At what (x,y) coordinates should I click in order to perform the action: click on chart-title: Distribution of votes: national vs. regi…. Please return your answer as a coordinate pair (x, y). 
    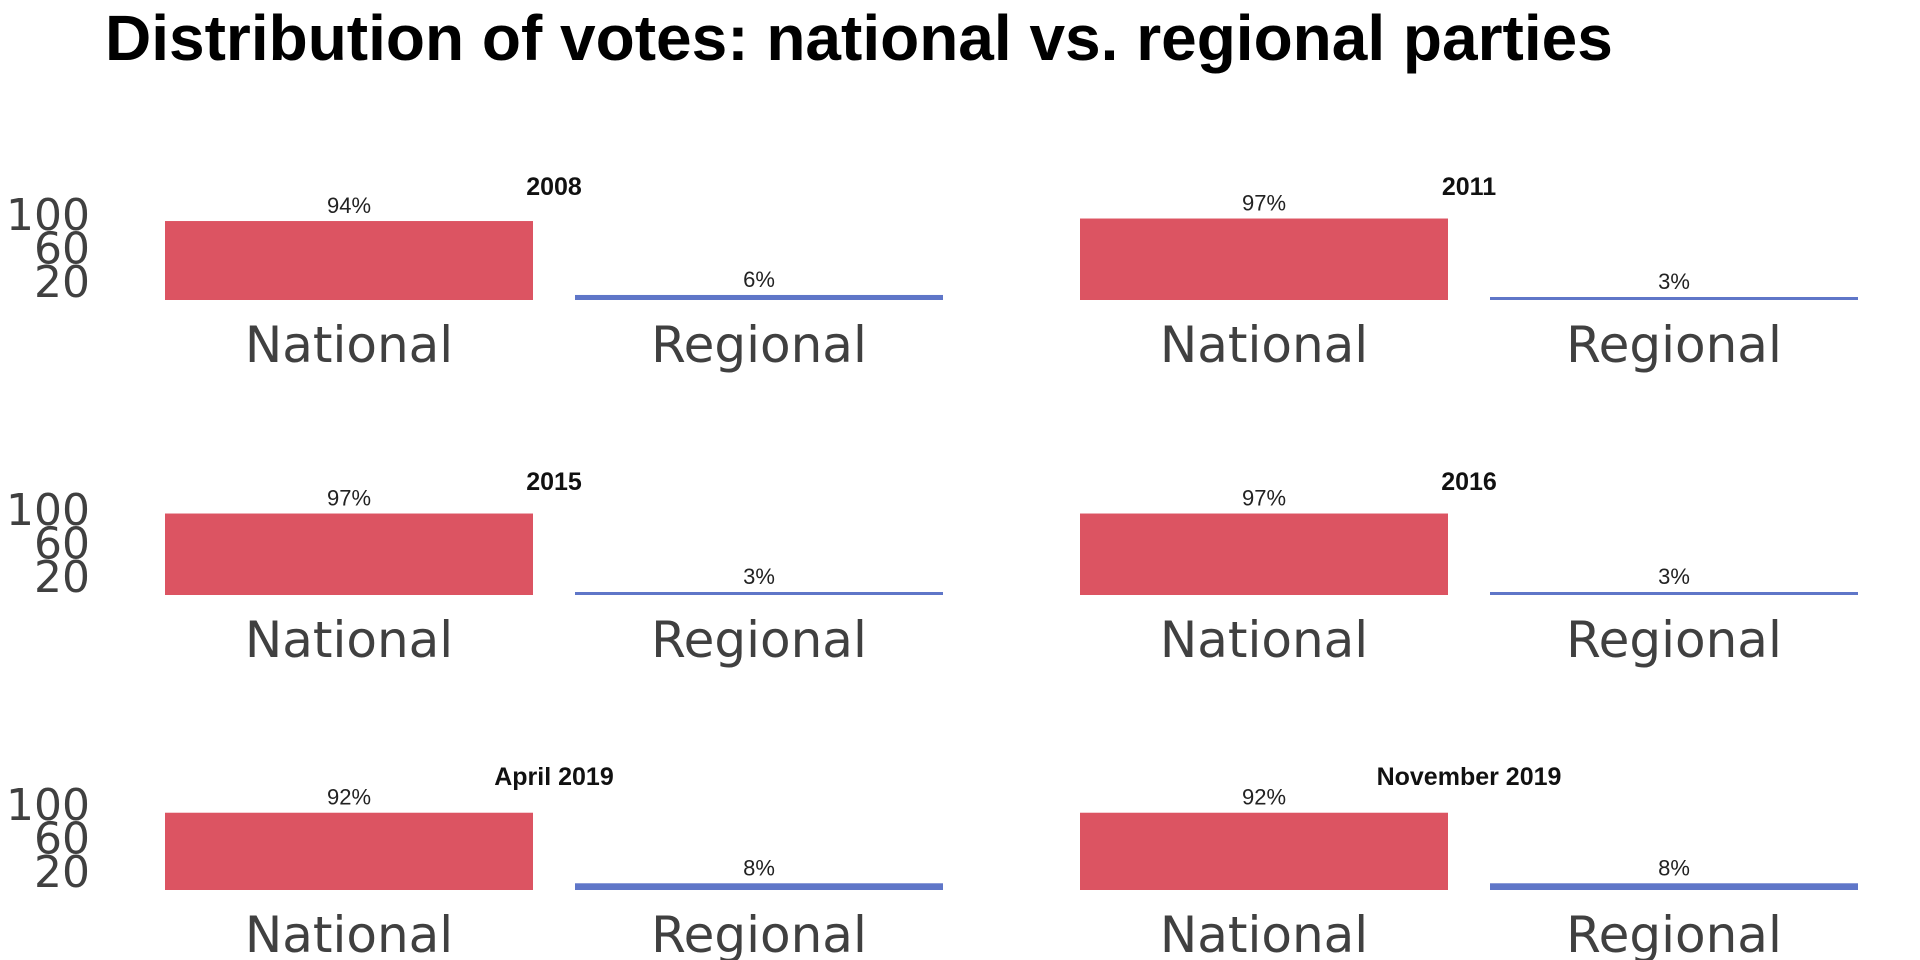
    Looking at the image, I should click on (859, 38).